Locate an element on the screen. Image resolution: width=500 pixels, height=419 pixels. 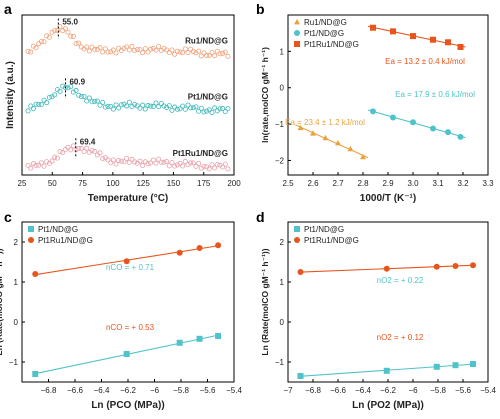
y-tick-label: 1 is located at coordinates (282, 51).